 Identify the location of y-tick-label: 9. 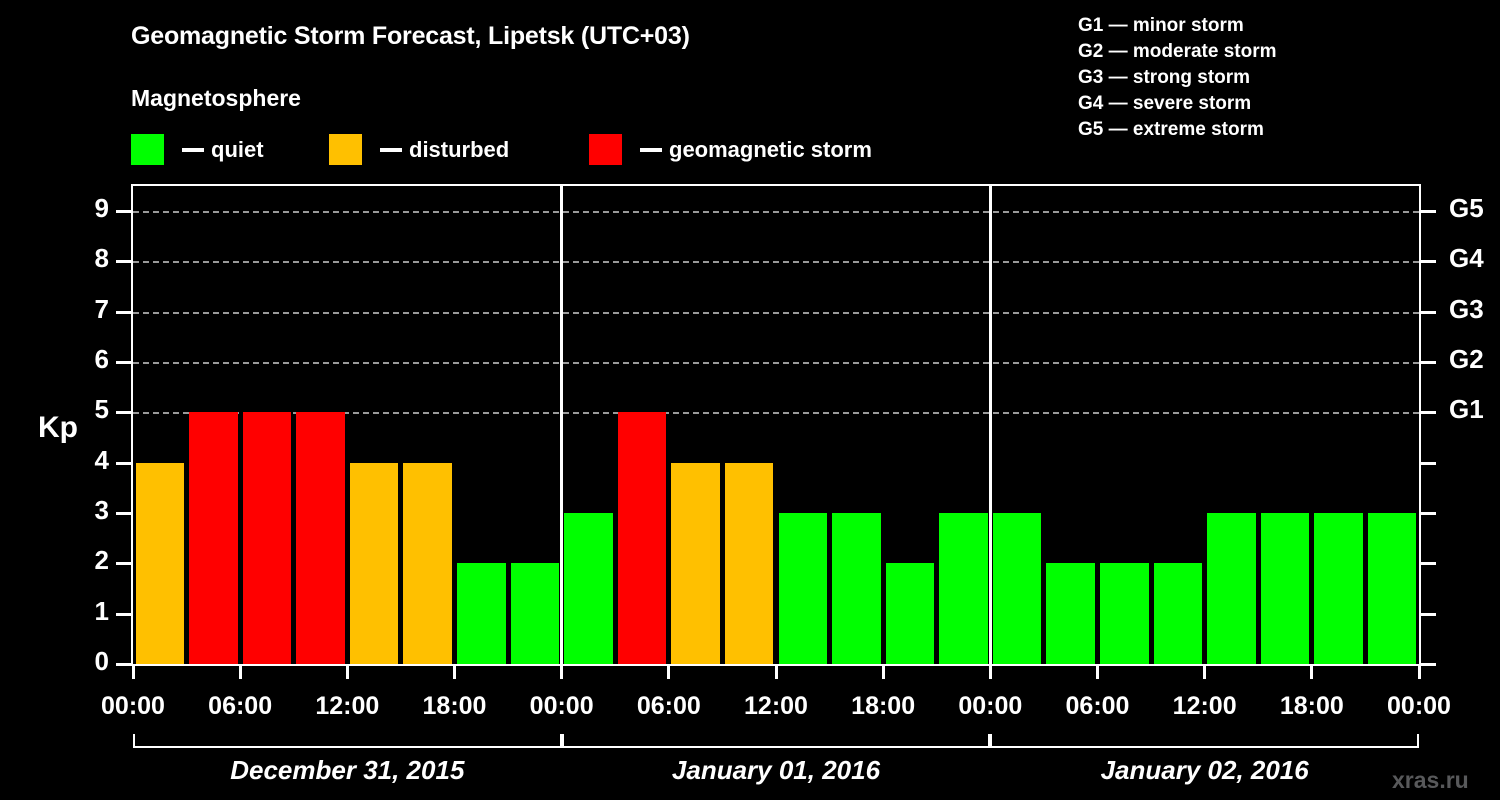
(101, 208).